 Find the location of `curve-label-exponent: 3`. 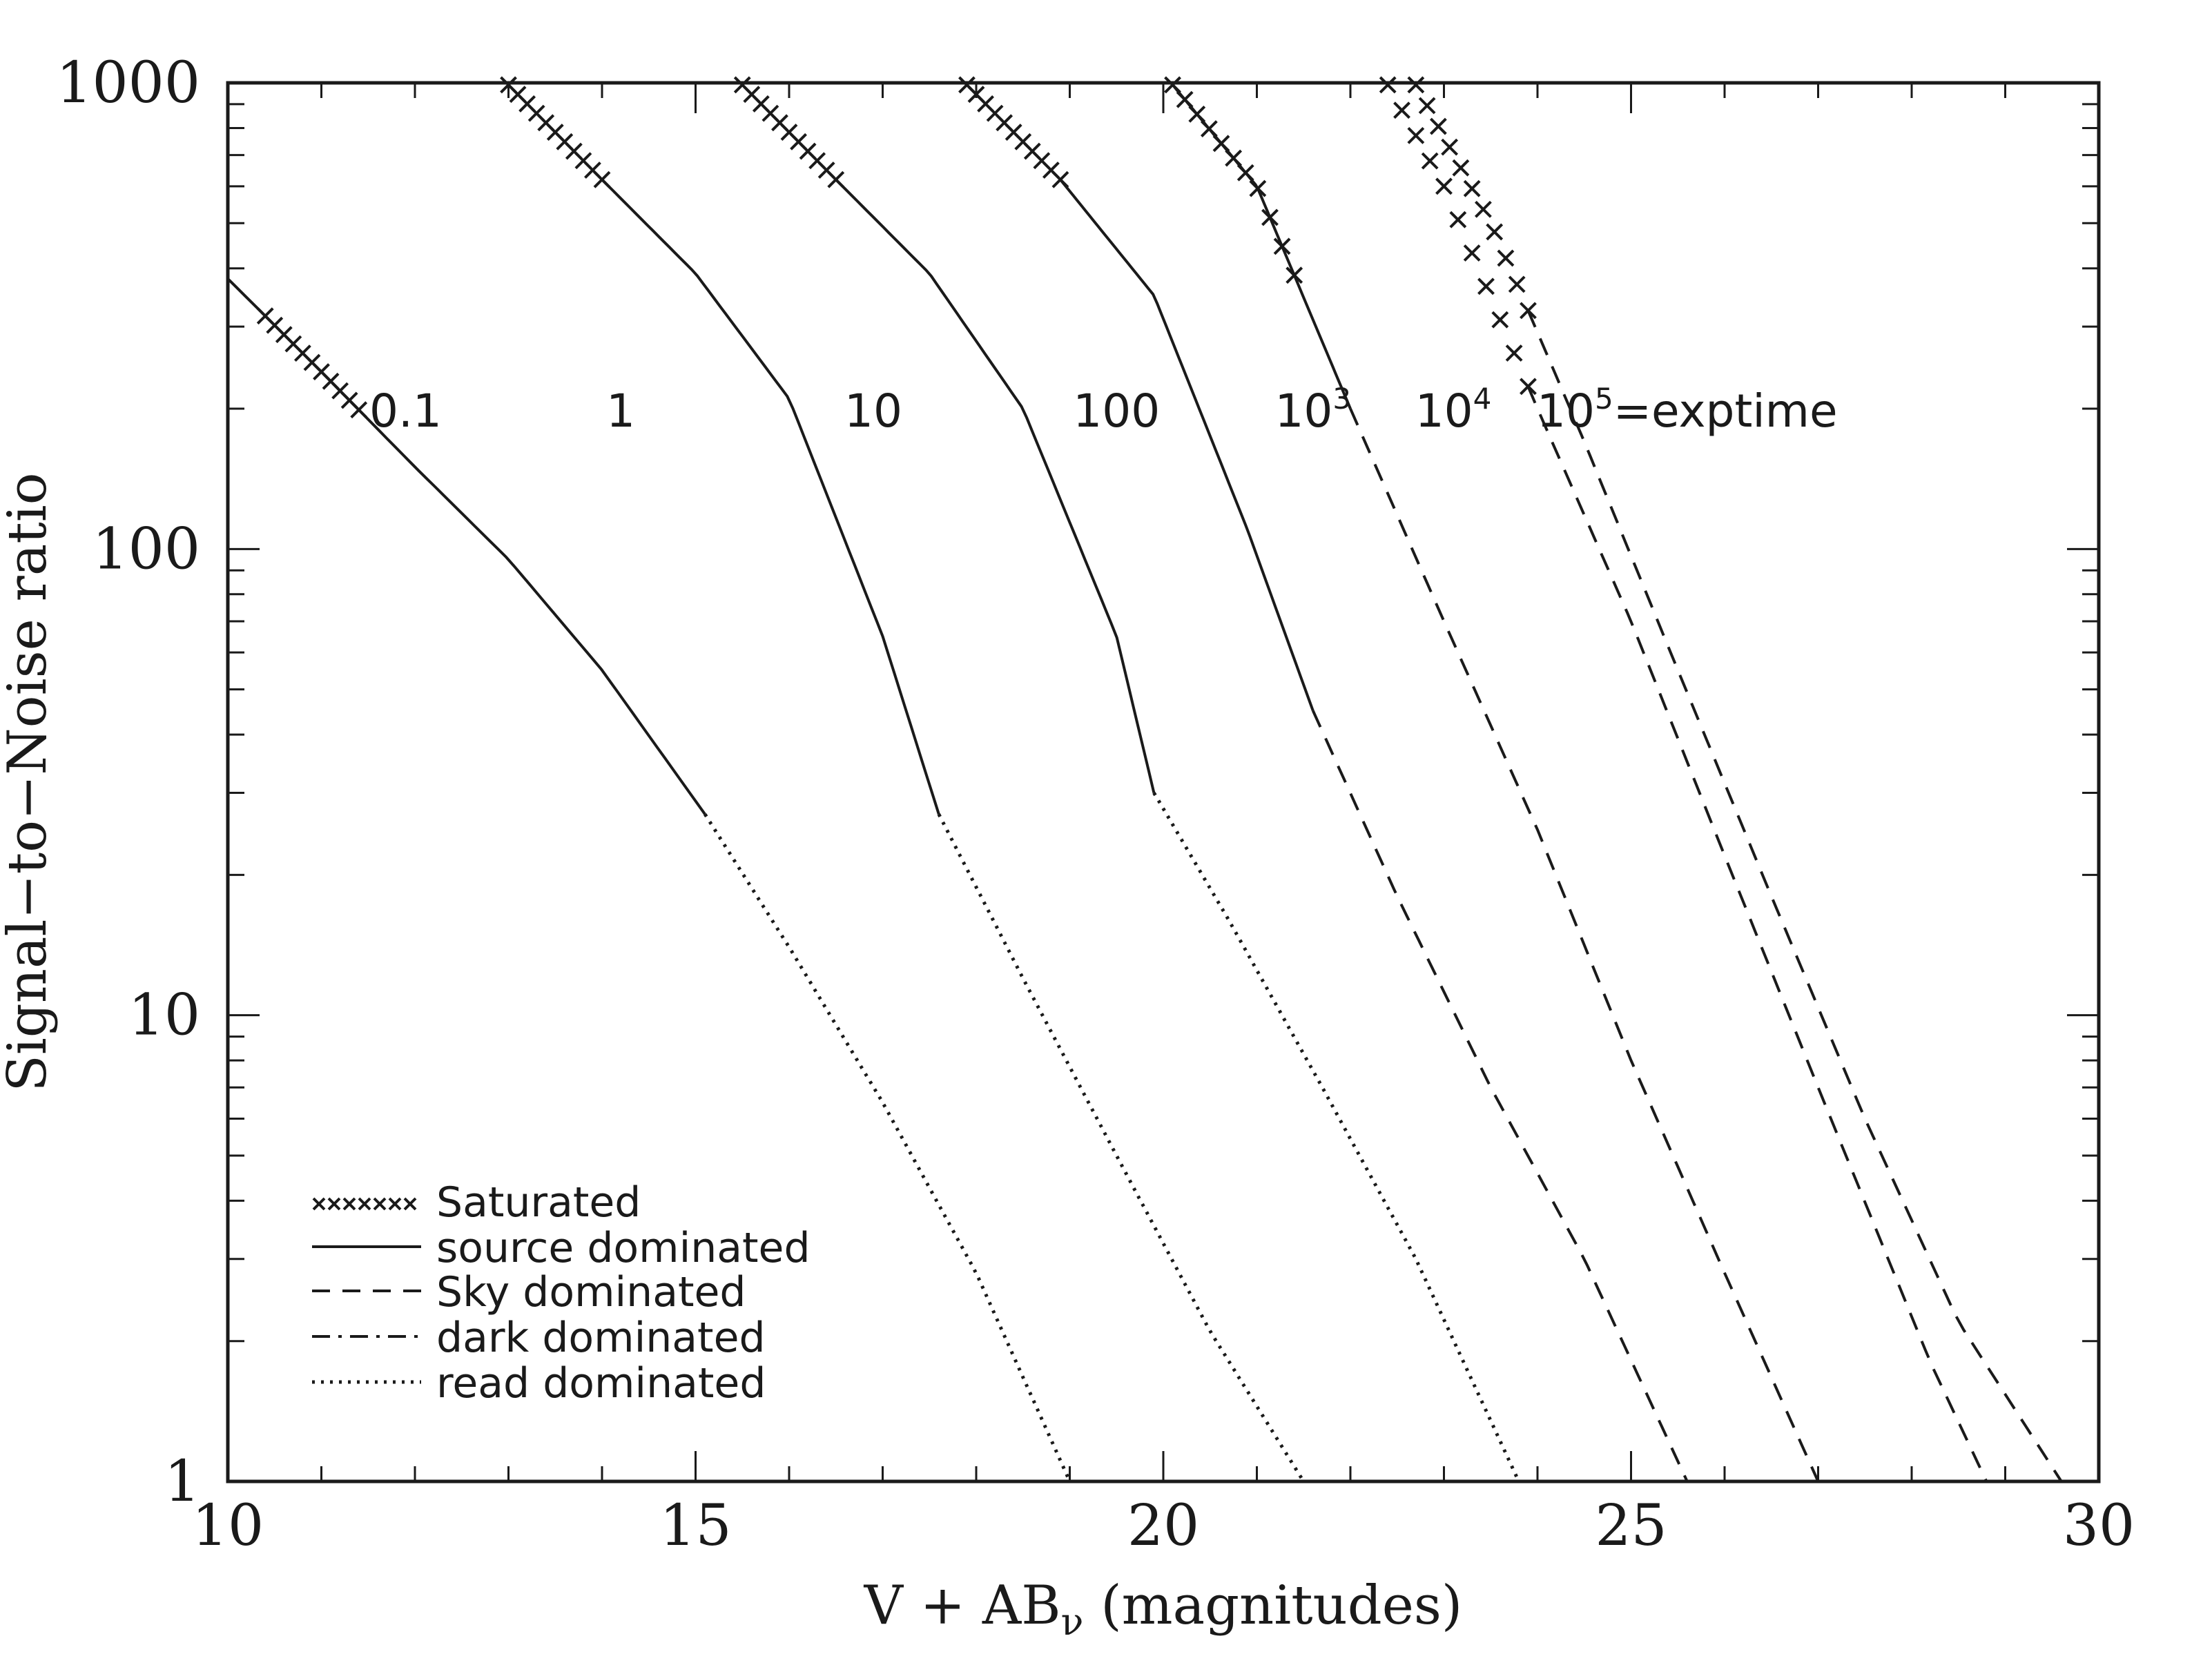

curve-label-exponent: 3 is located at coordinates (1341, 399).